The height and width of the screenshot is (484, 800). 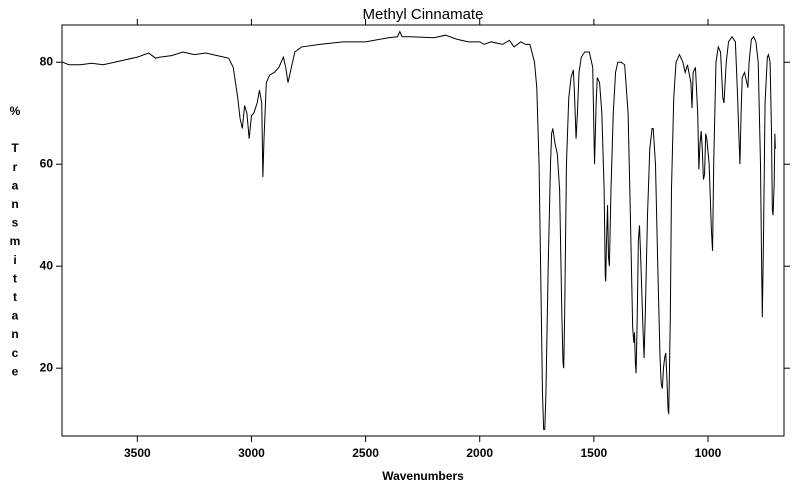 What do you see at coordinates (251, 453) in the screenshot?
I see `x-tick-label: 3000` at bounding box center [251, 453].